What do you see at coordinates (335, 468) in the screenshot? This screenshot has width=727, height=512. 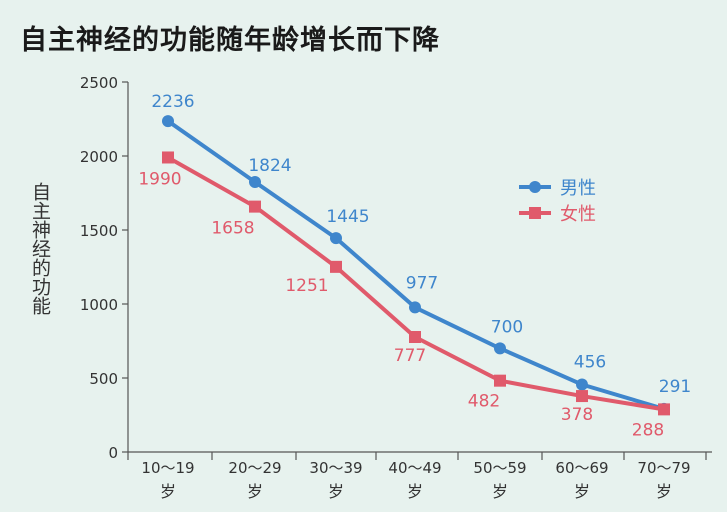 I see `x-tick-label: 30～39` at bounding box center [335, 468].